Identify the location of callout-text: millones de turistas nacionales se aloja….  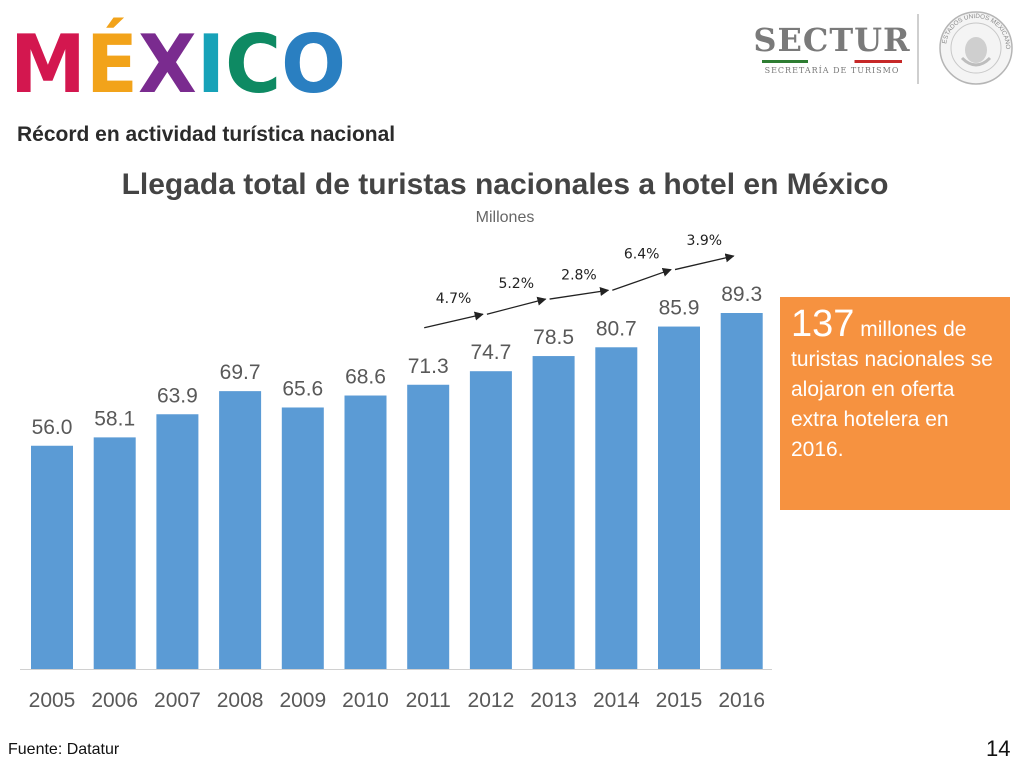
(892, 389).